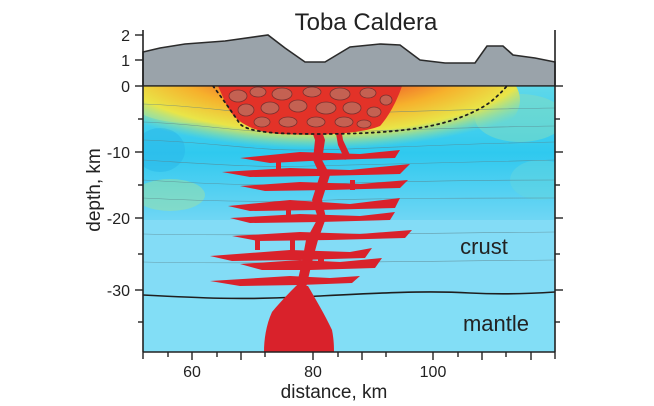  Describe the element at coordinates (496, 323) in the screenshot. I see `mantle-label: mantle` at that location.